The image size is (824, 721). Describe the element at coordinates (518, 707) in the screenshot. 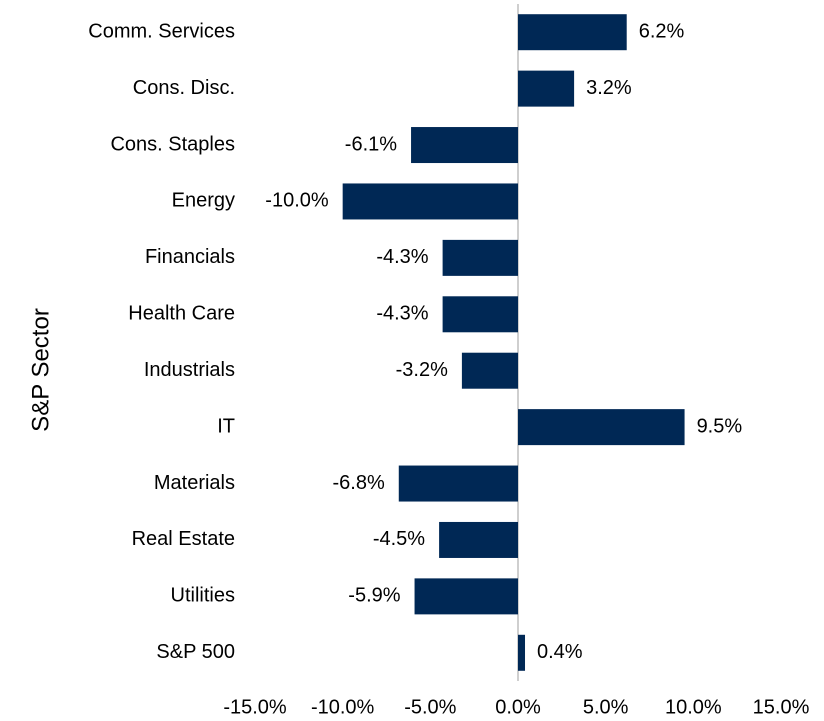

I see `x-tick-label: 0.0%` at that location.